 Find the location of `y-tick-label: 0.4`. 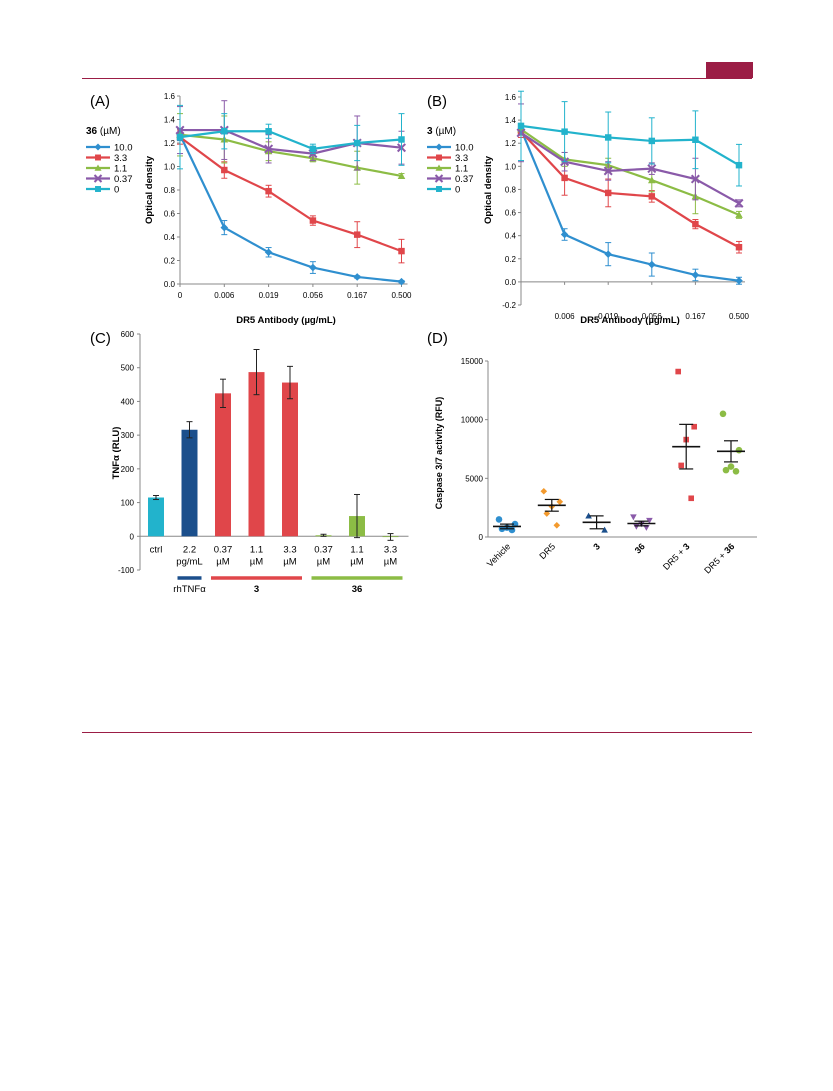

y-tick-label: 0.4 is located at coordinates (511, 236).